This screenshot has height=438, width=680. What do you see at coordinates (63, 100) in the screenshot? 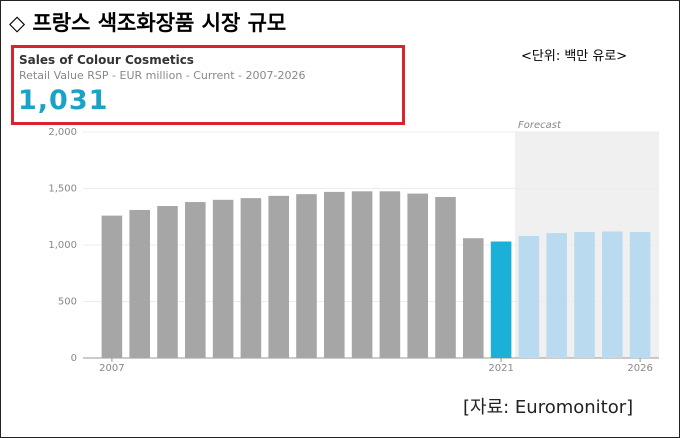
I see `headline: 1,031` at bounding box center [63, 100].